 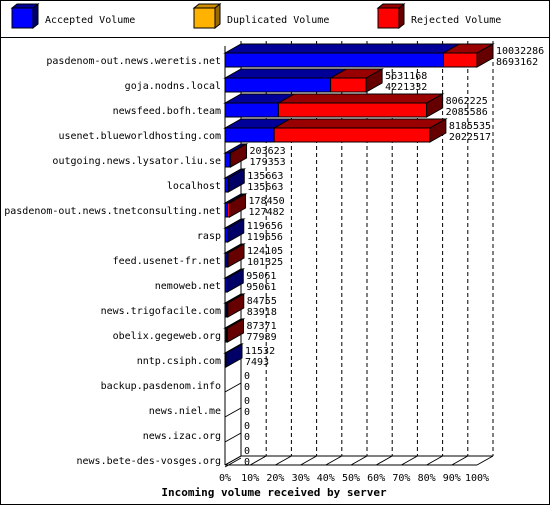 I want to click on x-tick-label-1: 10%, so click(x=250, y=478).